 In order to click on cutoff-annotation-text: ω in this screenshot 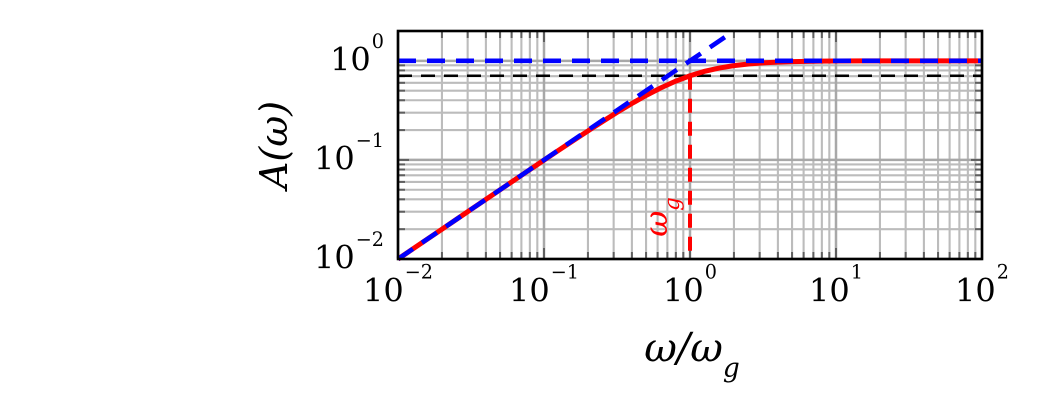, I will do `click(656, 223)`.